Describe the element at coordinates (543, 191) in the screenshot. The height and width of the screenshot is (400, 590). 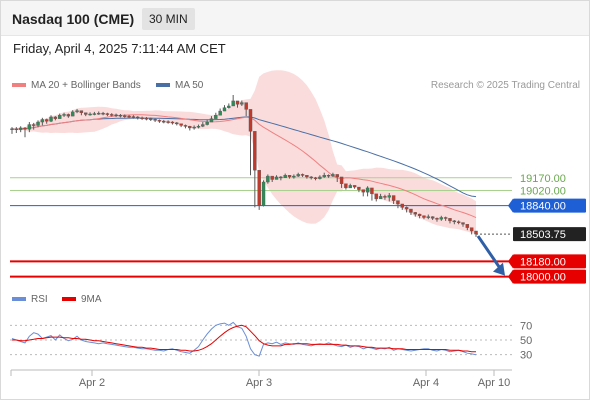
I see `level-label-resistance: 19020.00` at that location.